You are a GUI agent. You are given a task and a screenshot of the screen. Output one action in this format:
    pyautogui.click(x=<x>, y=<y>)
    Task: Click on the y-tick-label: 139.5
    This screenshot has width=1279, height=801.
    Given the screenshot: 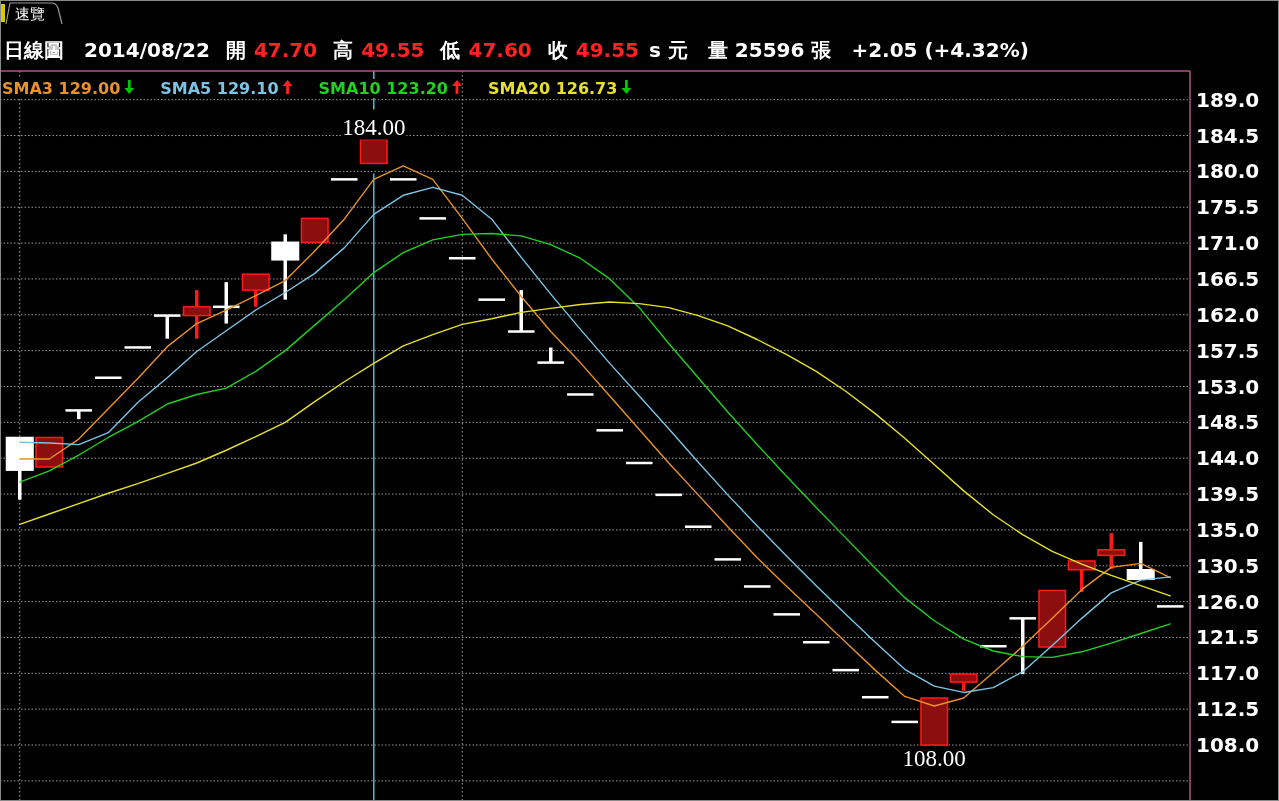 What is the action you would take?
    pyautogui.click(x=1228, y=494)
    